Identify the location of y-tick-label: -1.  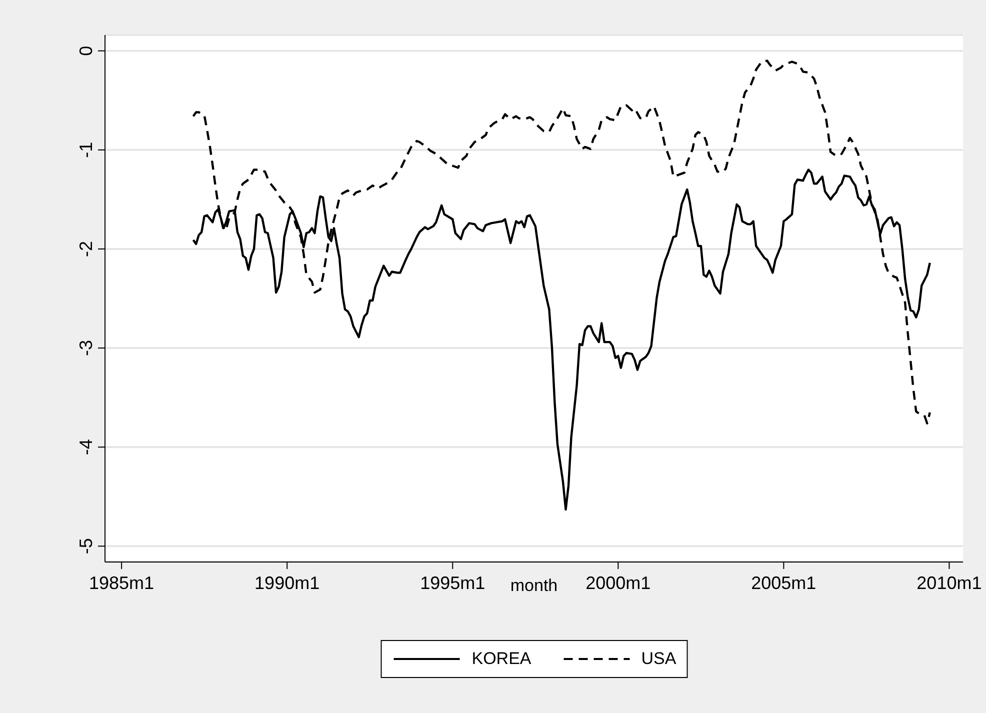
(86, 150).